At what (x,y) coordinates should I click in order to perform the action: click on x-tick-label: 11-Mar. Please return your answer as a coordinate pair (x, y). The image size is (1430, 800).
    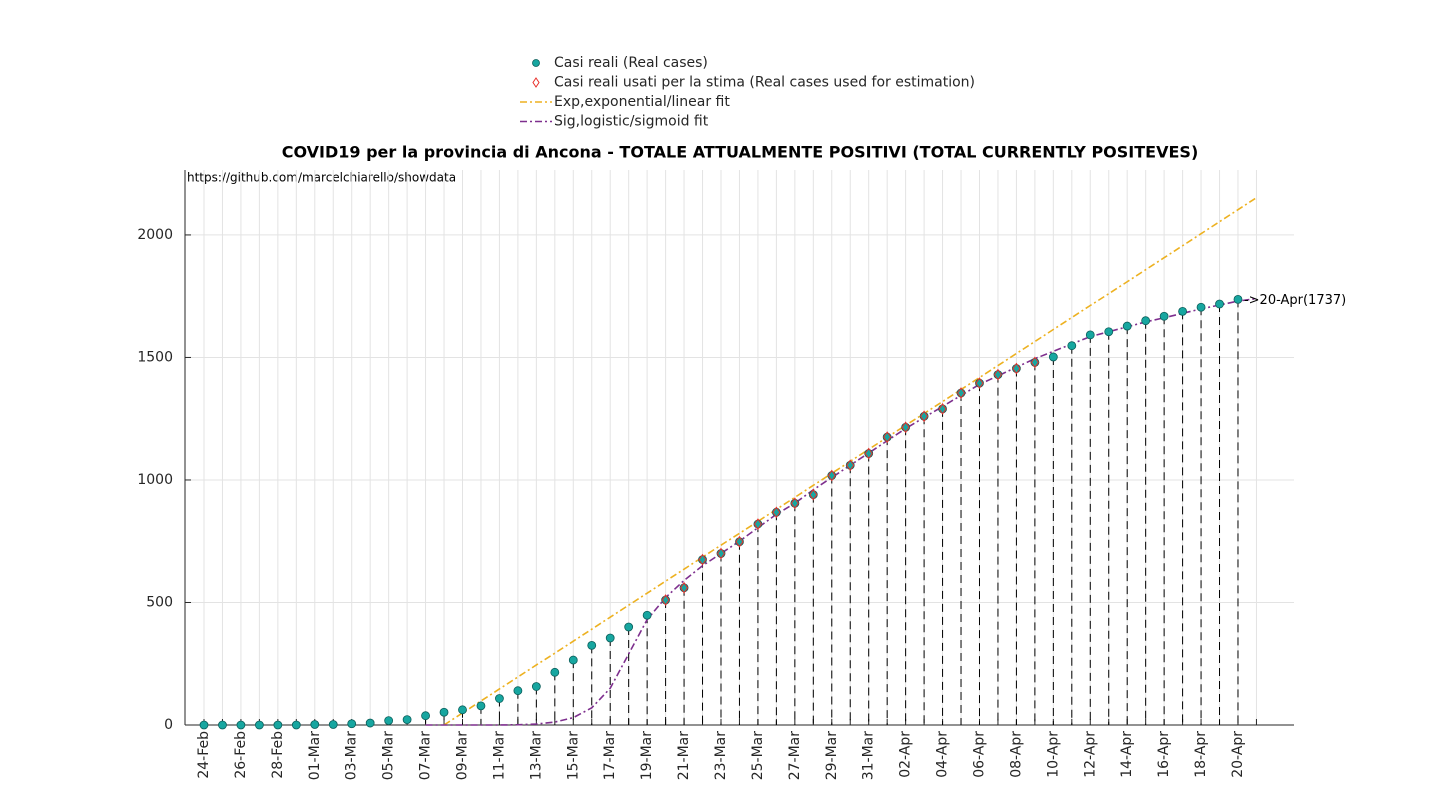
    Looking at the image, I should click on (499, 756).